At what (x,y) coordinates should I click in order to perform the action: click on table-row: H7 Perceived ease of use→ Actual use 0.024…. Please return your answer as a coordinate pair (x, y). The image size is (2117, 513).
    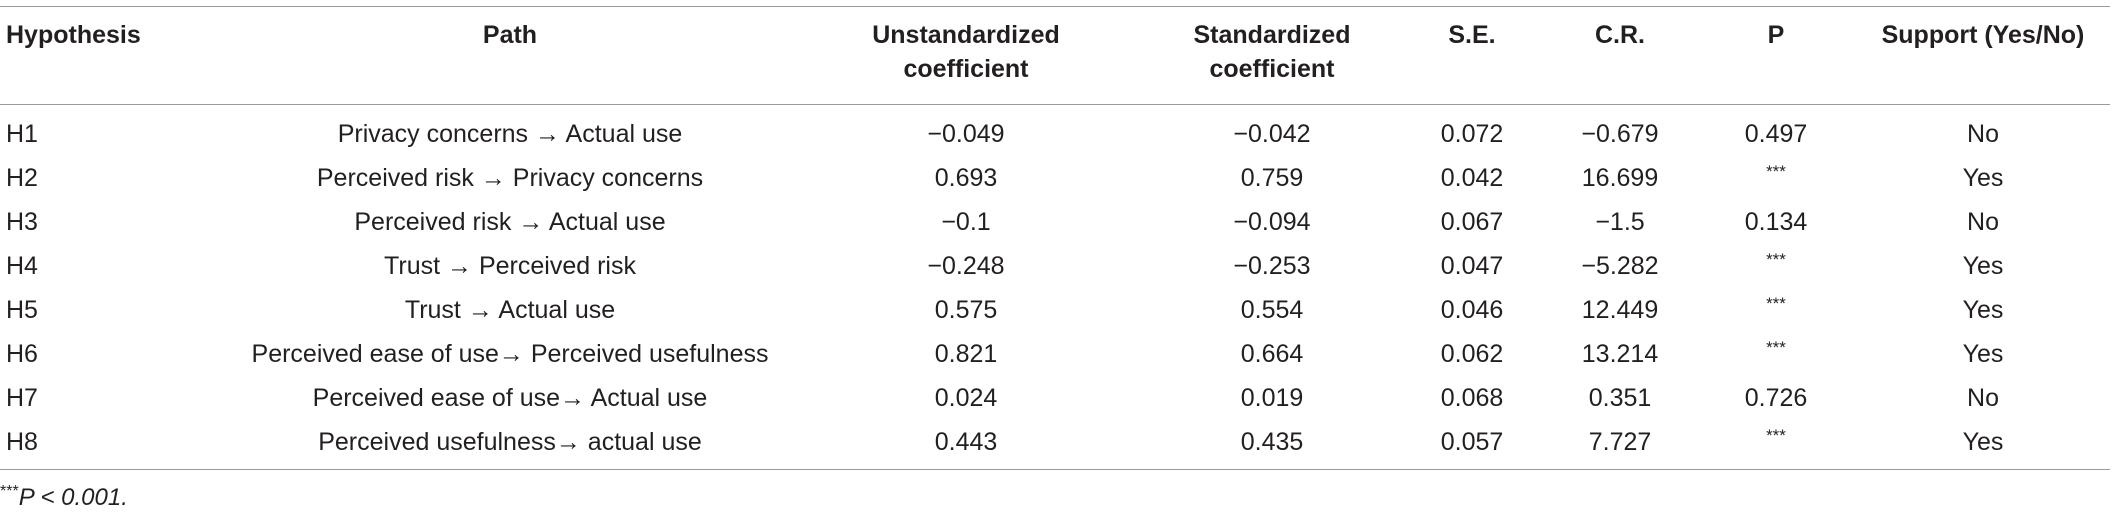
    Looking at the image, I should click on (1055, 398).